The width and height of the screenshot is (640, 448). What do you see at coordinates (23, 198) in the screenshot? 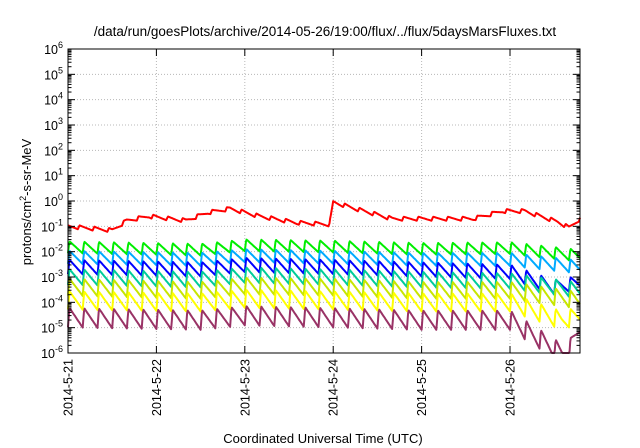
I see `y-axis-label-exponent: 2` at bounding box center [23, 198].